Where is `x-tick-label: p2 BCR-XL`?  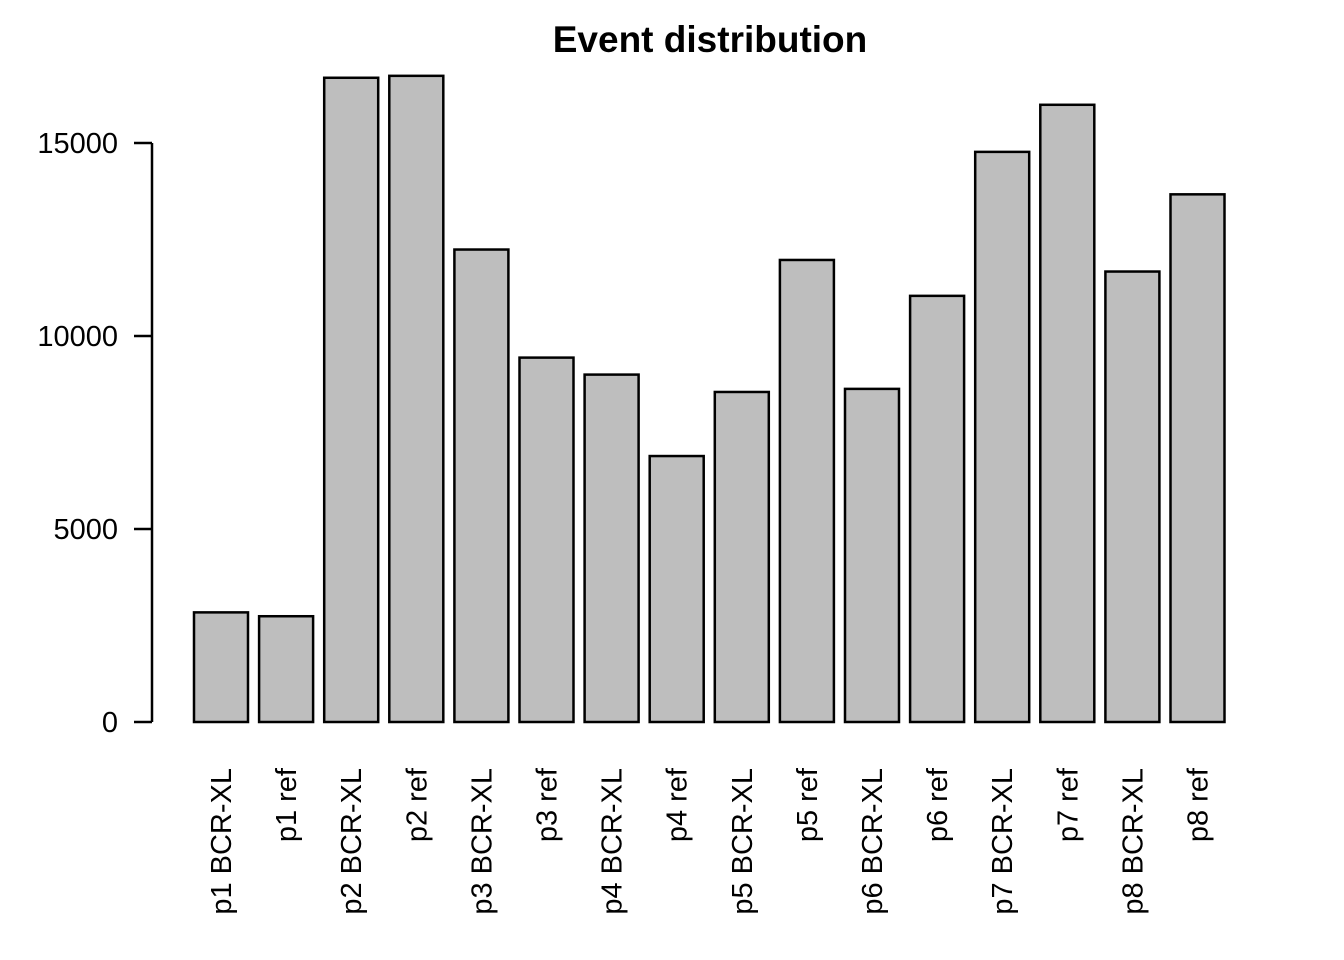
x-tick-label: p2 BCR-XL is located at coordinates (352, 841).